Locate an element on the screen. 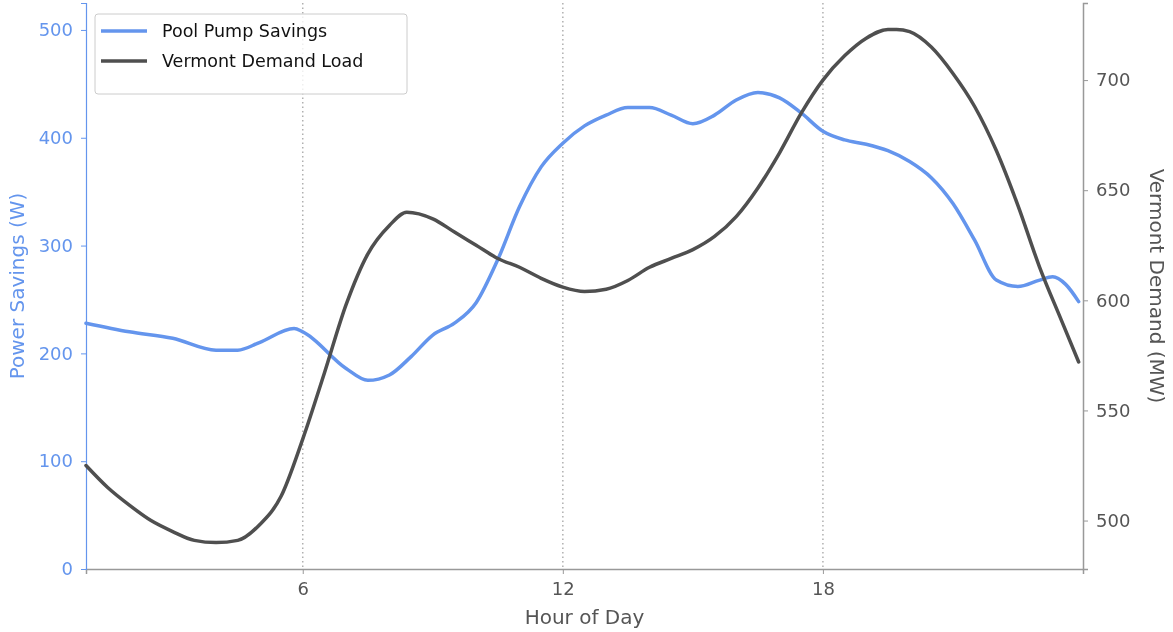 The height and width of the screenshot is (632, 1173). y-tick-label: 400 is located at coordinates (55, 138).